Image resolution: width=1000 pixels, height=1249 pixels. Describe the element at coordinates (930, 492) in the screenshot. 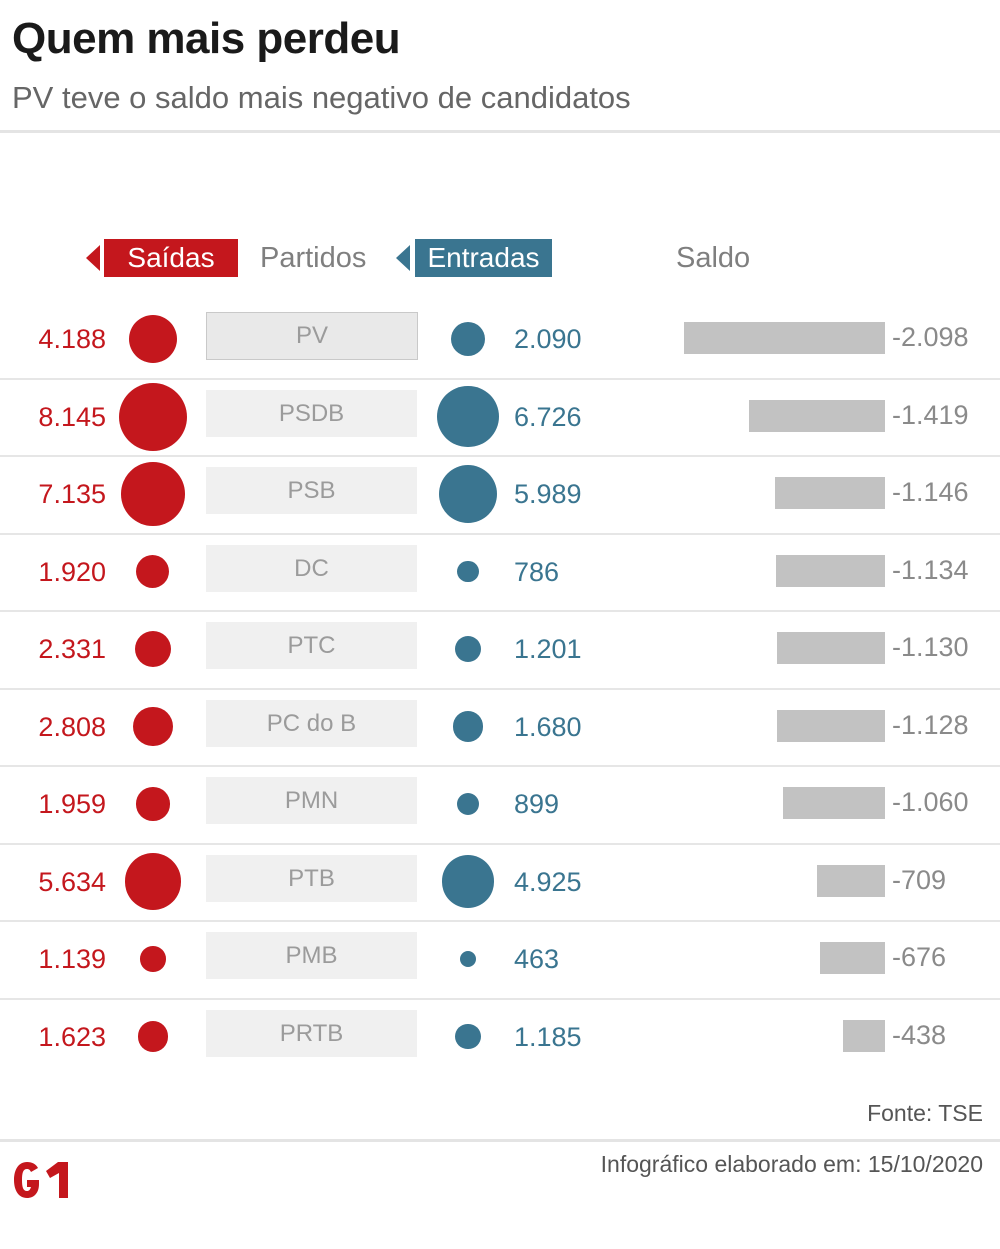

I see `saldo-value: -1.146` at that location.